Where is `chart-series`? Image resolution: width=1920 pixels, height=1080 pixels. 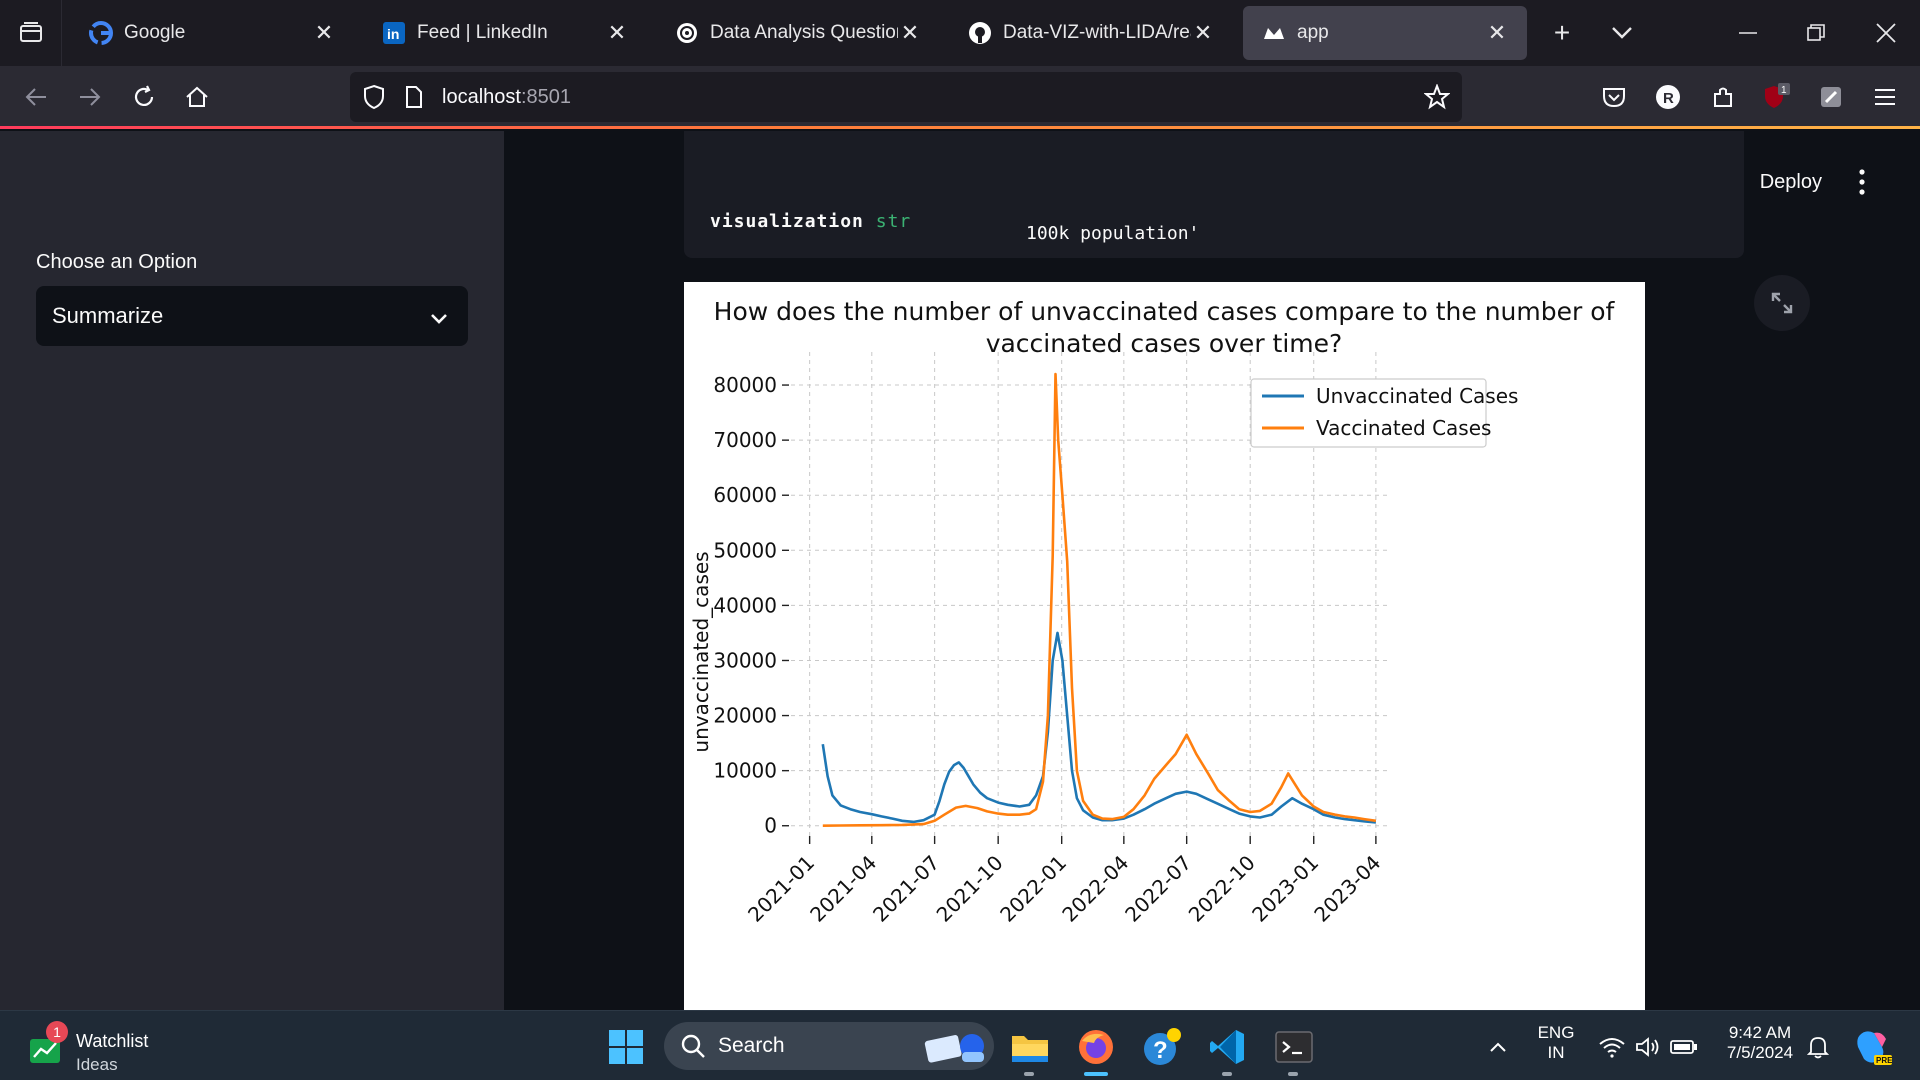
chart-series is located at coordinates (1099, 599).